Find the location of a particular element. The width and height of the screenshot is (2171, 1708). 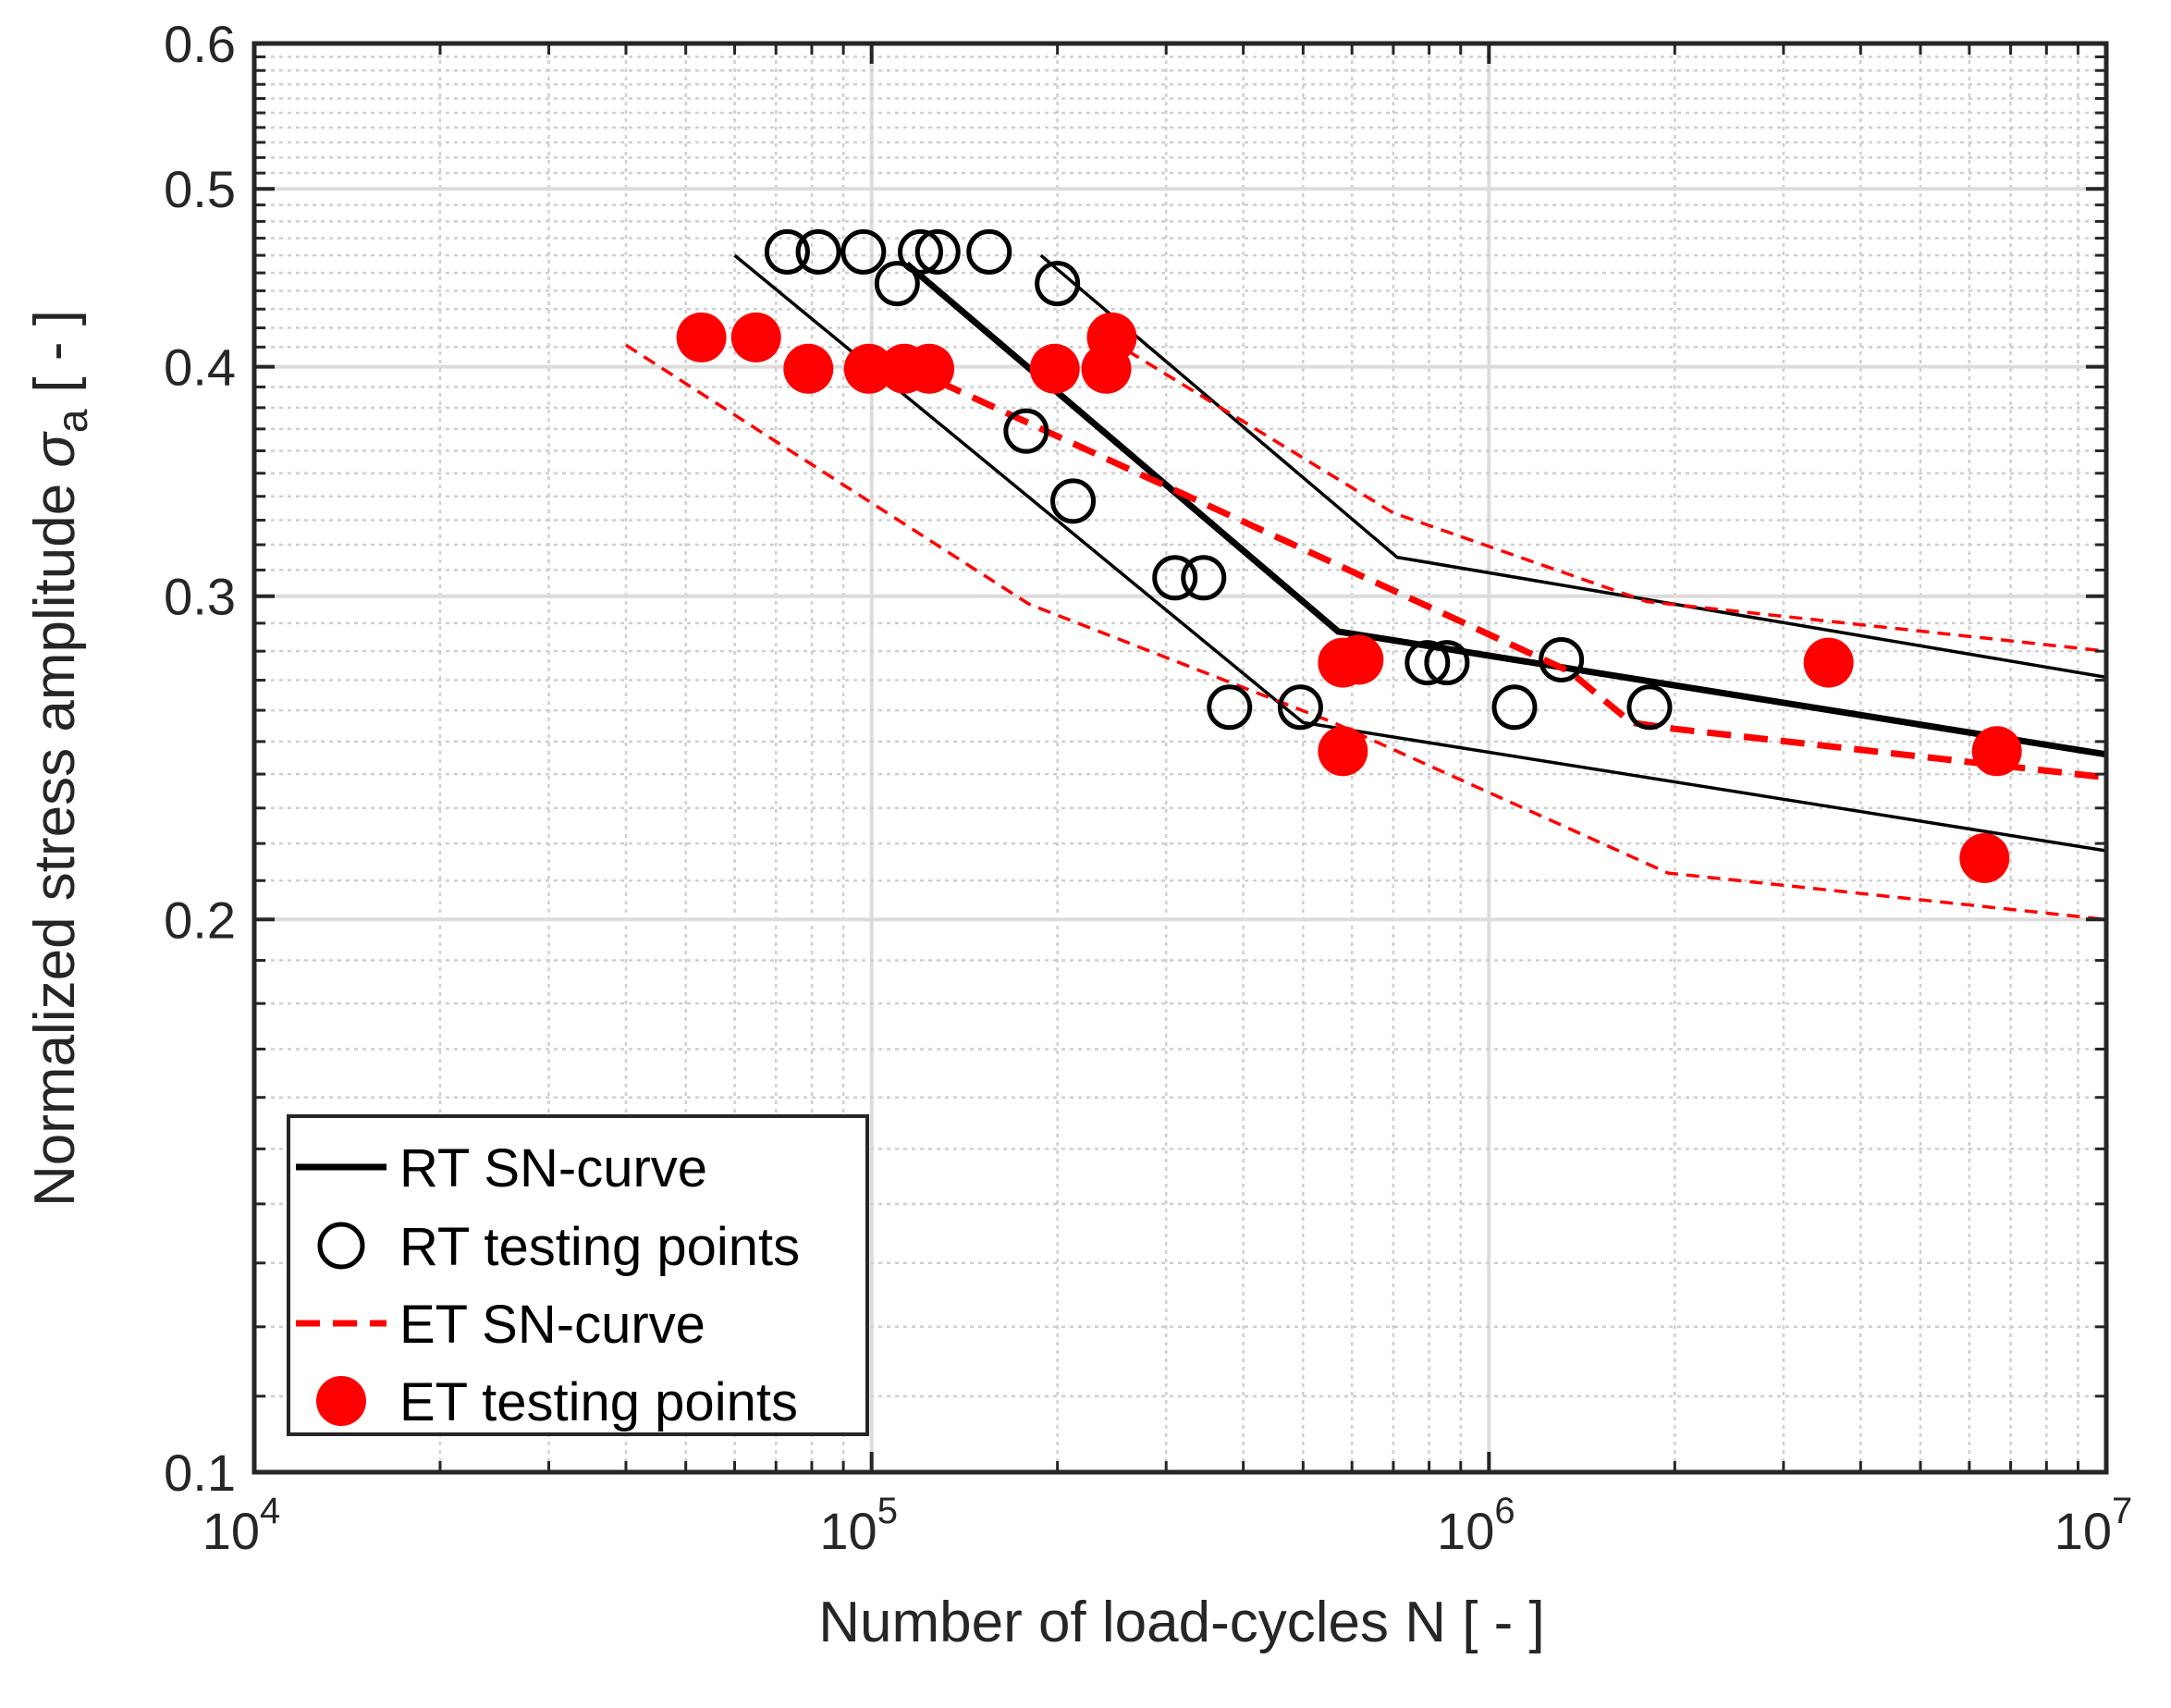

y-tick-label: 0.2 is located at coordinates (200, 920).